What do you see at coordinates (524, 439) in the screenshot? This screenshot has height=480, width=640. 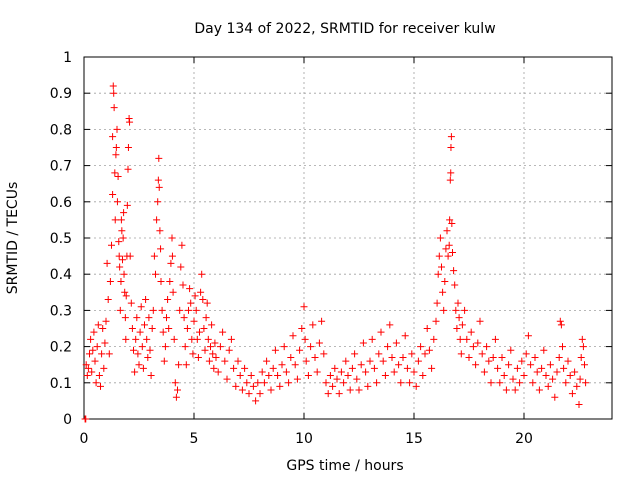 I see `x-tick-label: 20` at bounding box center [524, 439].